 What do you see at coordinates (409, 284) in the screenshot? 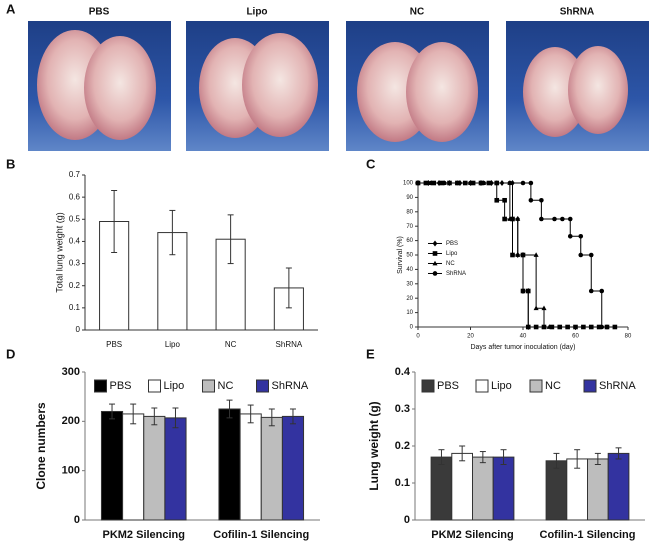
I see `y-tick-label: 30` at bounding box center [409, 284].